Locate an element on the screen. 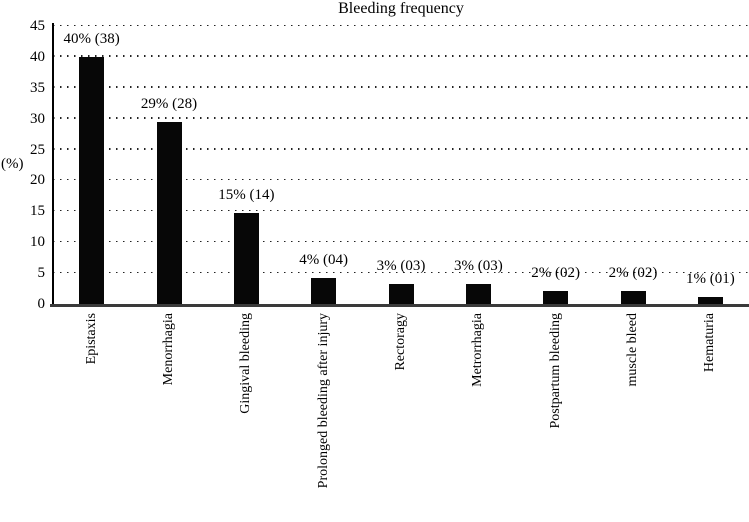  y-tick-20: 20 is located at coordinates (37, 180).